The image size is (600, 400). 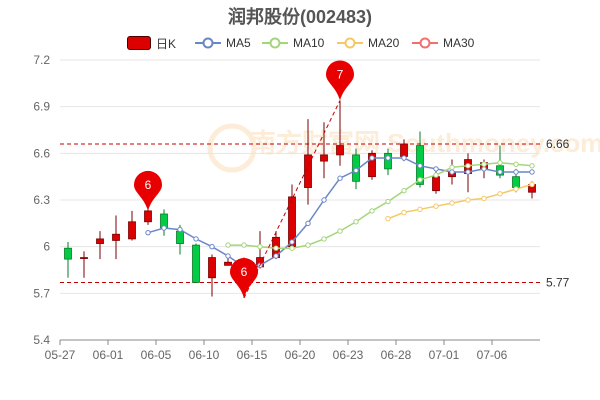 I want to click on legend-label-kline: 日K, so click(x=166, y=43).